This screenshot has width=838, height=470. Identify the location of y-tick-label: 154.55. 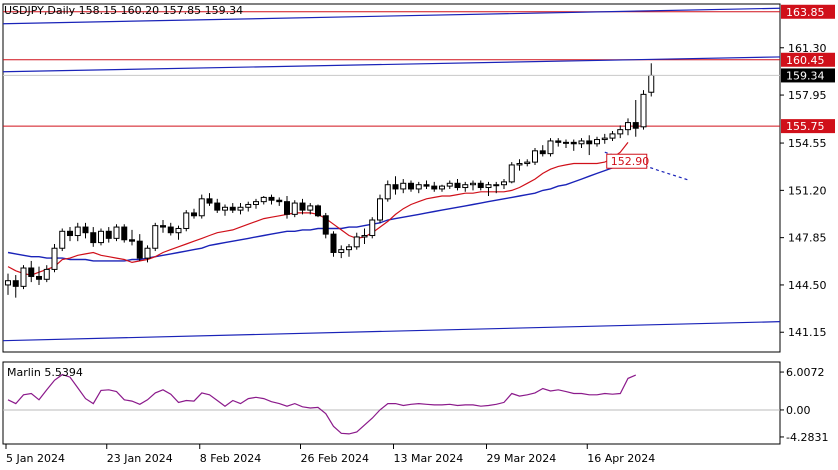
(807, 143).